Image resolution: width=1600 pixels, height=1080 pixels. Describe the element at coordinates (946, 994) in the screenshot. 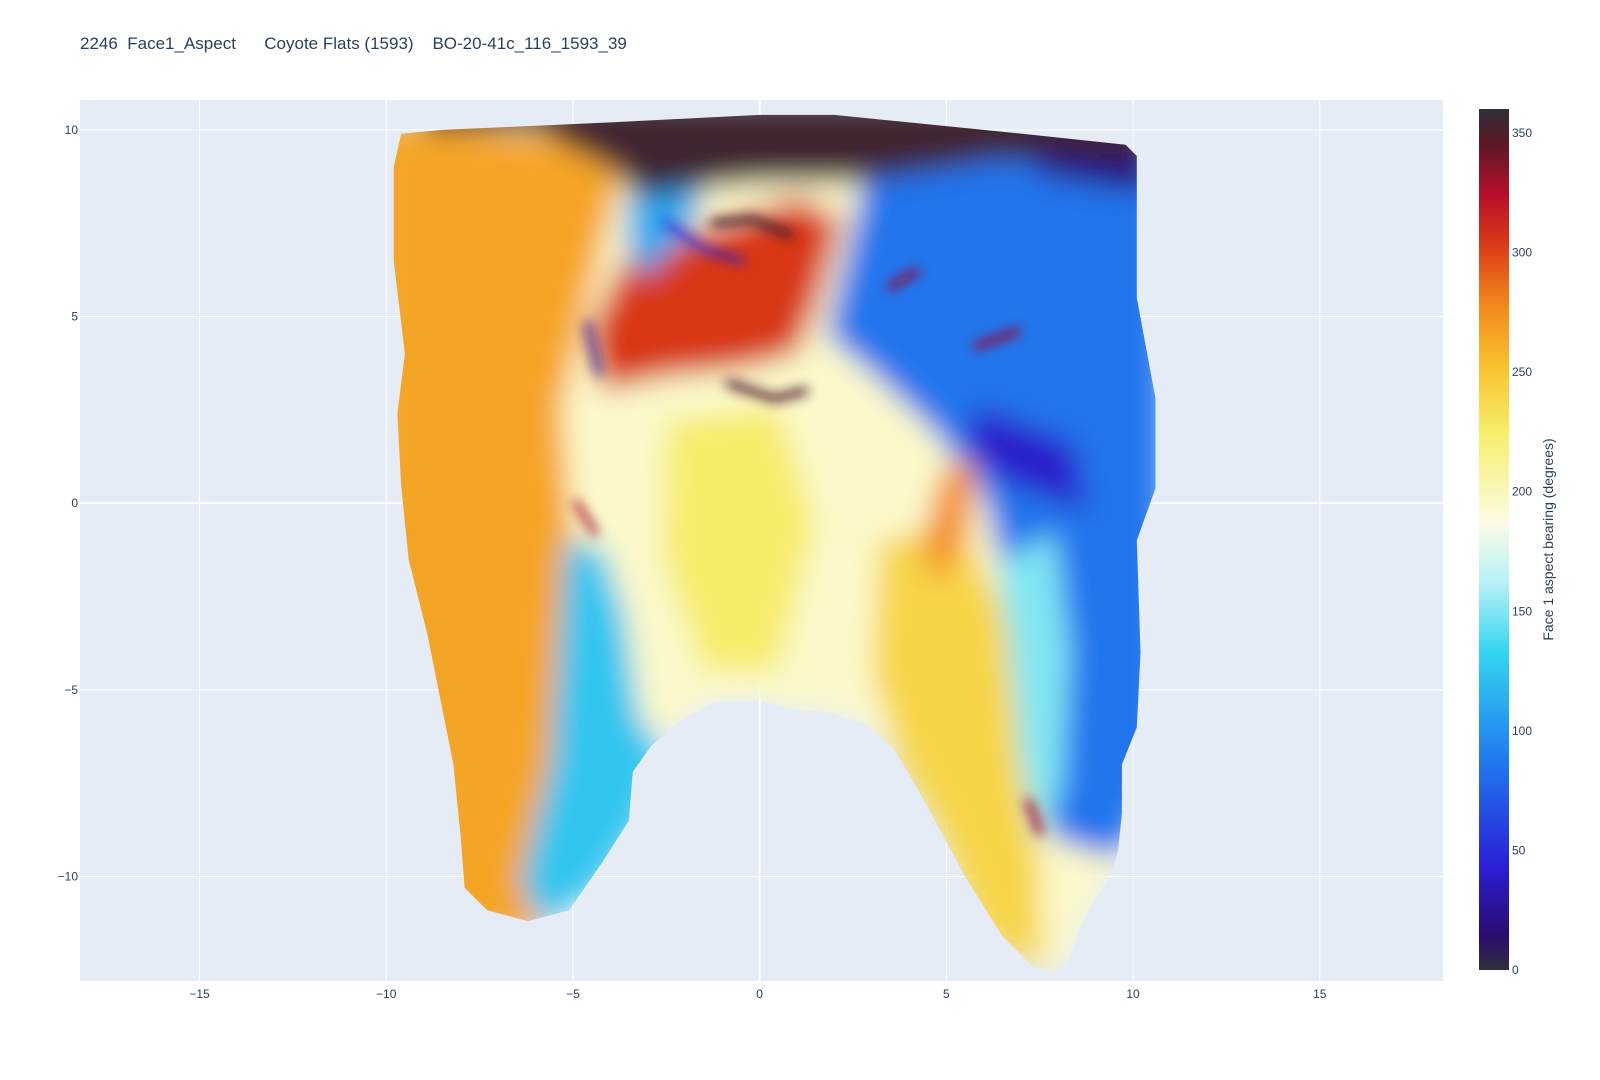

I see `x-tick-label: 5` at that location.